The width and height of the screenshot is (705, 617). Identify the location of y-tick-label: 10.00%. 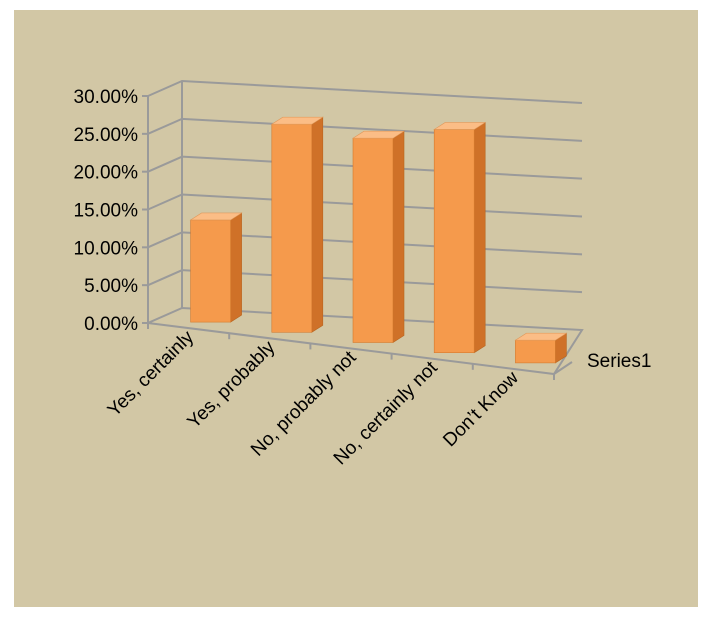
(106, 248).